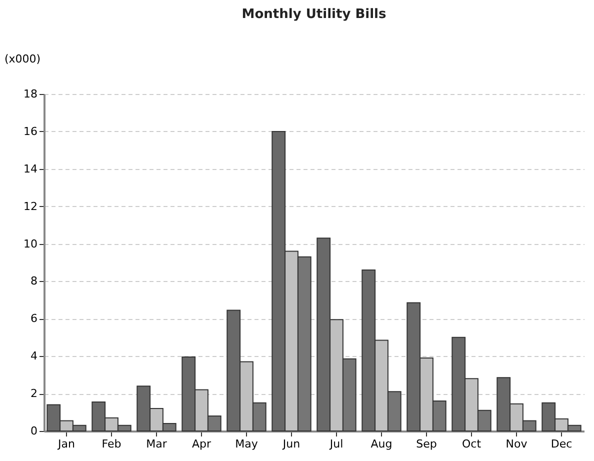  What do you see at coordinates (112, 444) in the screenshot?
I see `x-tick-label: Feb` at bounding box center [112, 444].